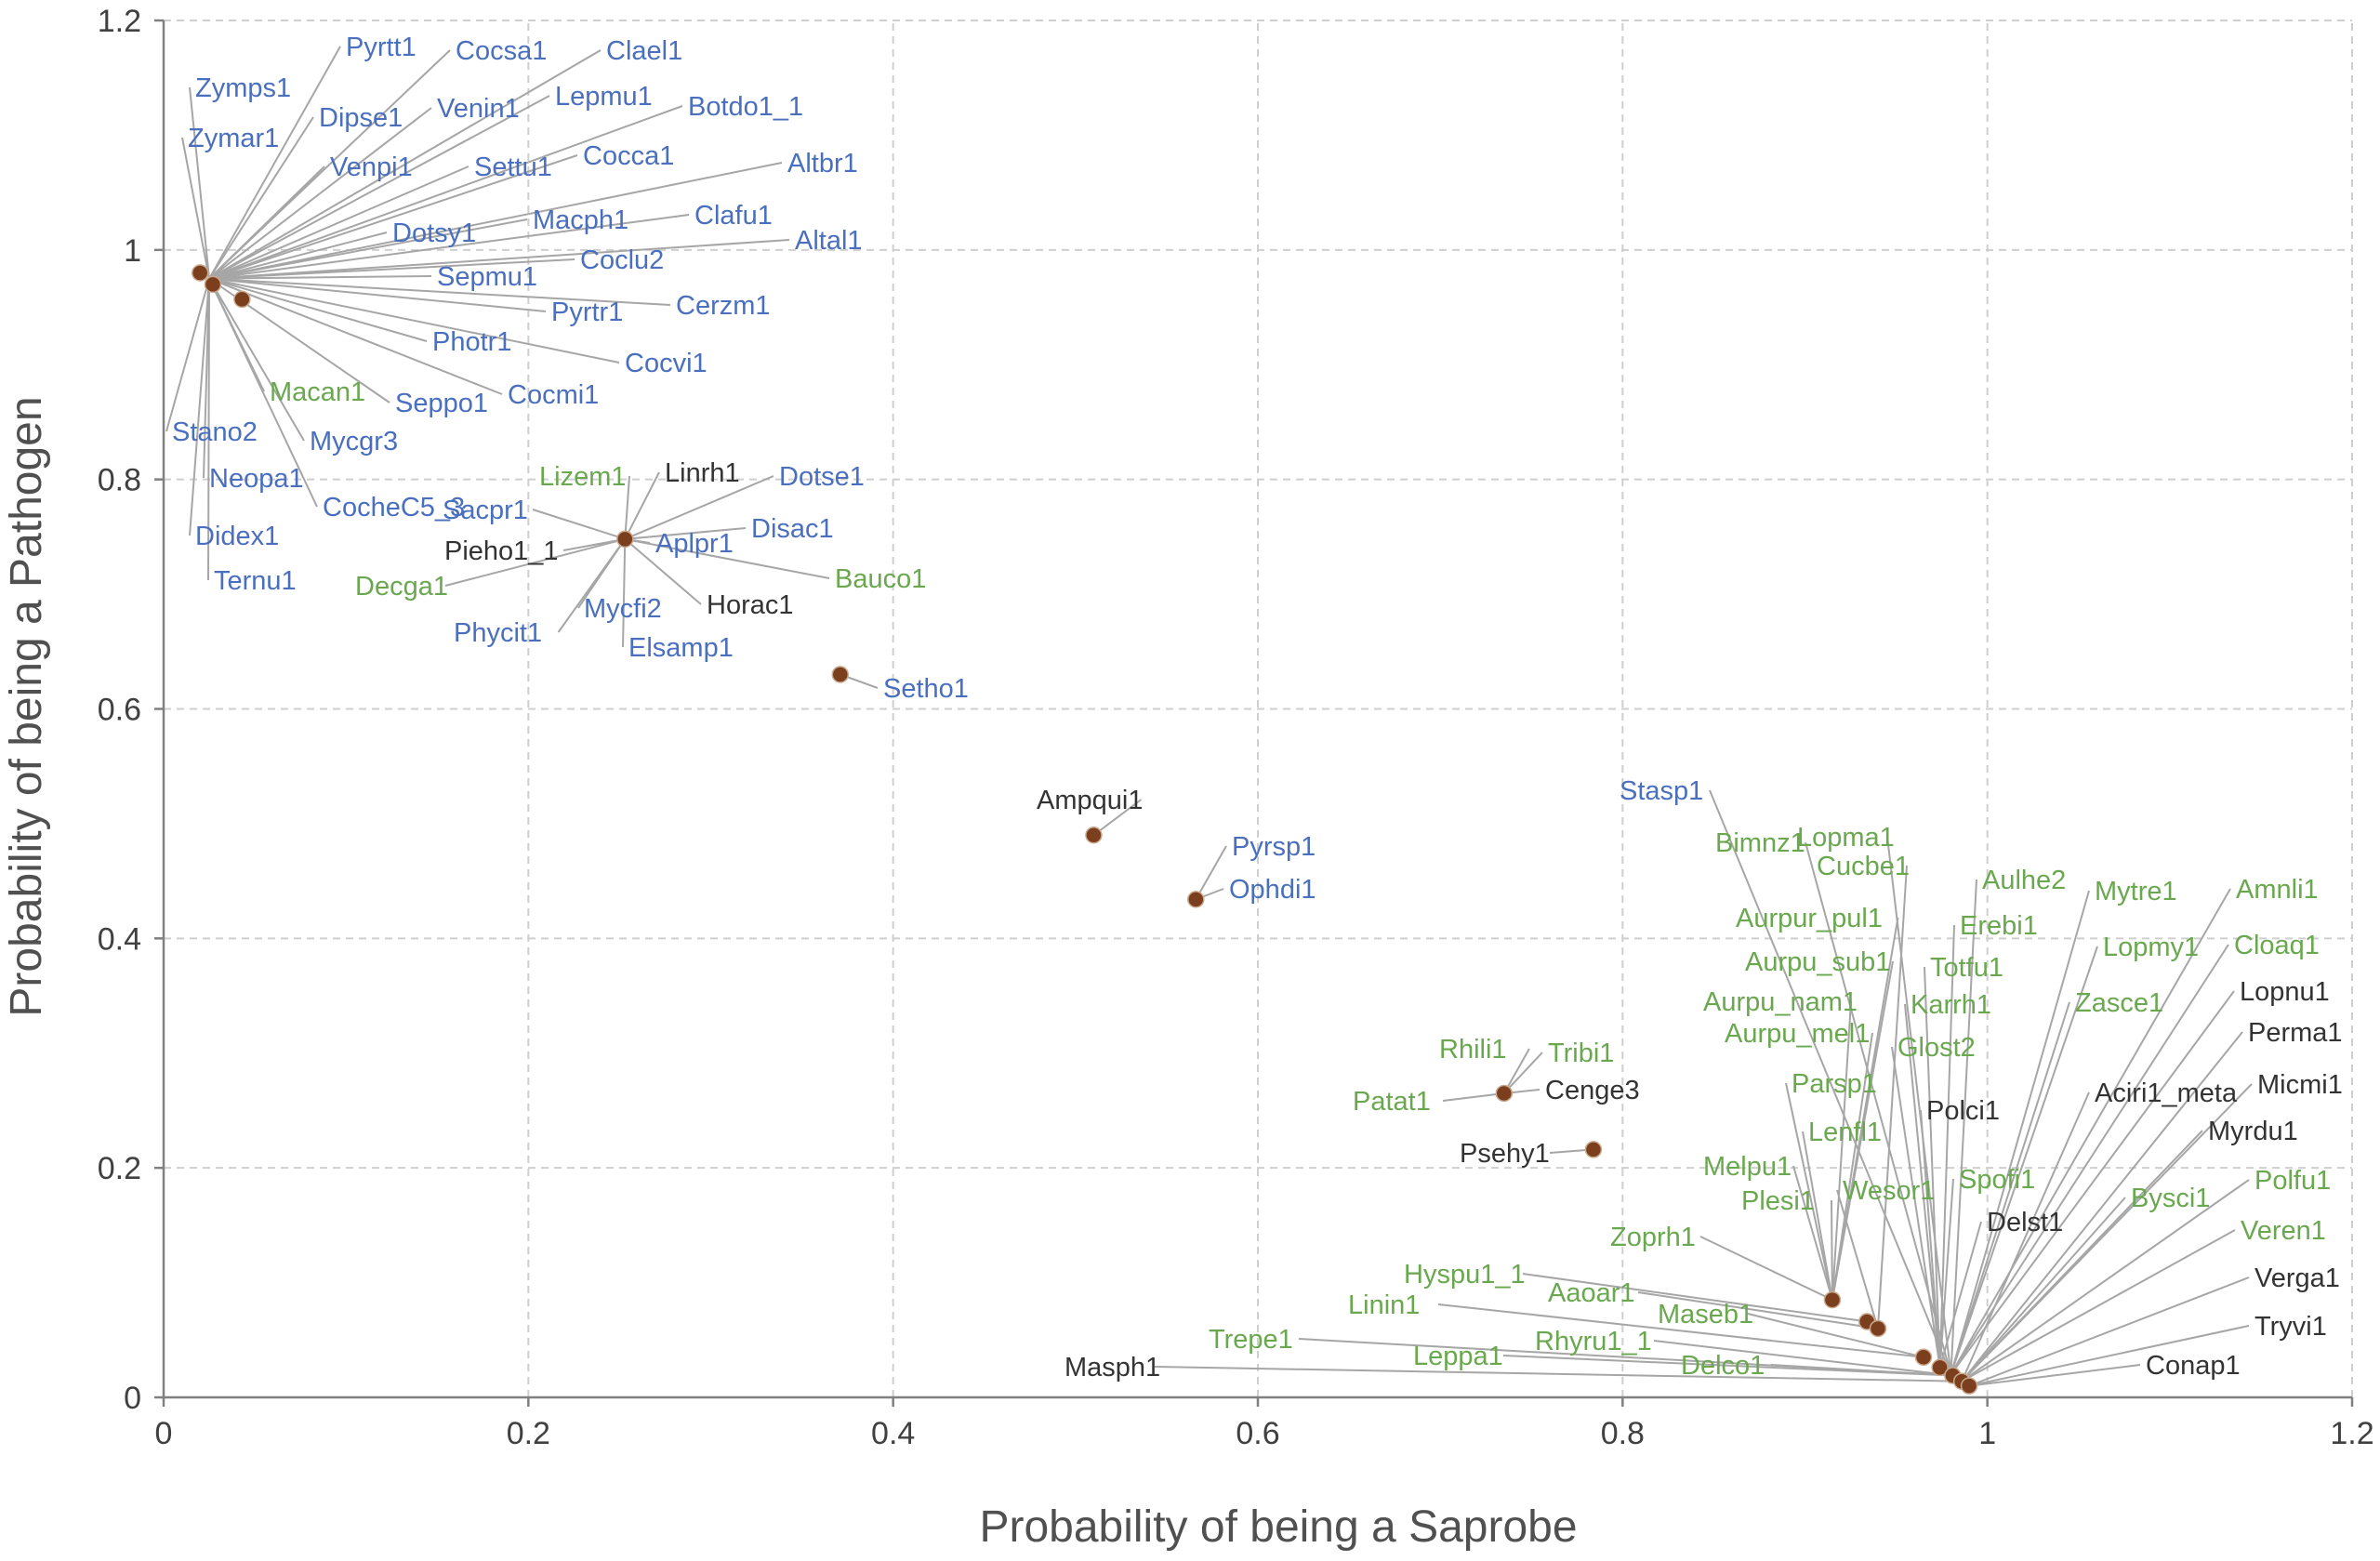 Image resolution: width=2380 pixels, height=1561 pixels. Describe the element at coordinates (2151, 947) in the screenshot. I see `point-label: Lopmy1` at that location.